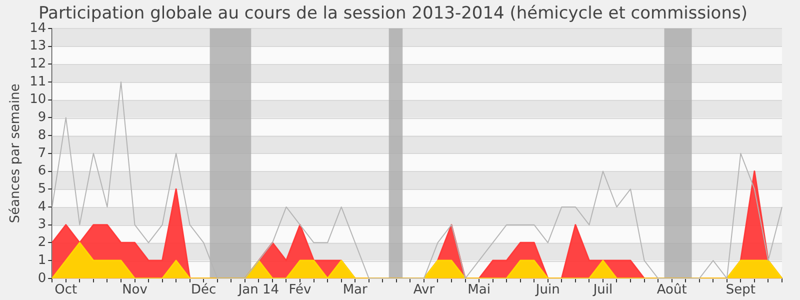 This screenshot has height=300, width=800. I want to click on y-tick-label: 4, so click(42, 206).